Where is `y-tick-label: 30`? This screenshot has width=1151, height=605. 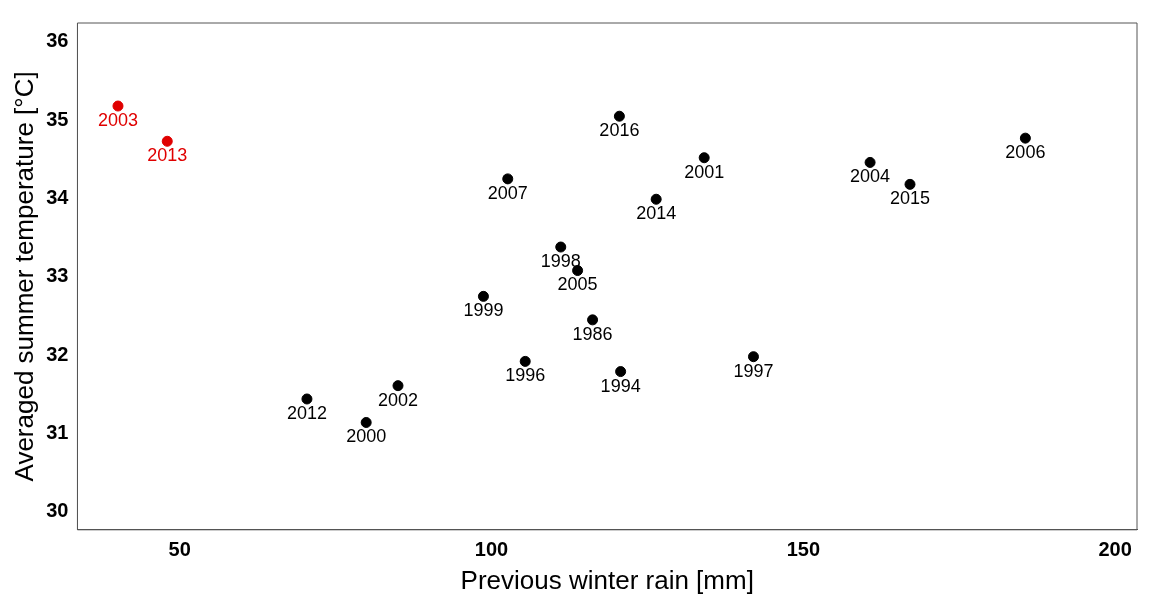
y-tick-label: 30 is located at coordinates (57, 510).